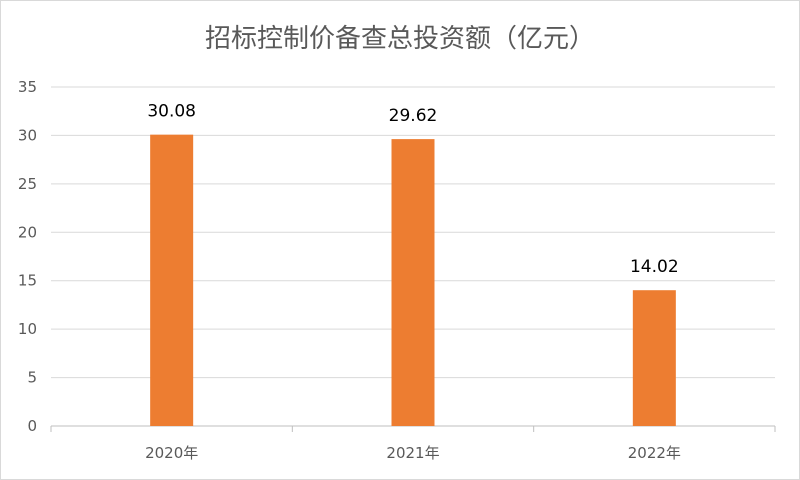 The width and height of the screenshot is (800, 480). What do you see at coordinates (27, 232) in the screenshot?
I see `y-tick-label: 20` at bounding box center [27, 232].